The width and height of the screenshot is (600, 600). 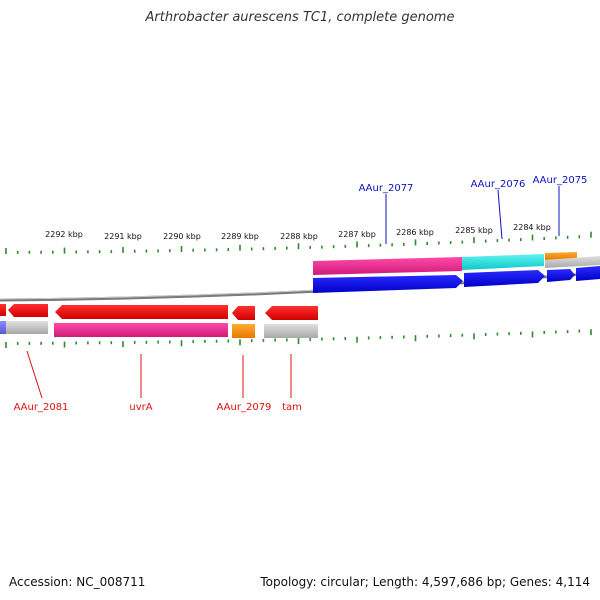 I want to click on gene-label: AAur_2079, so click(x=244, y=407).